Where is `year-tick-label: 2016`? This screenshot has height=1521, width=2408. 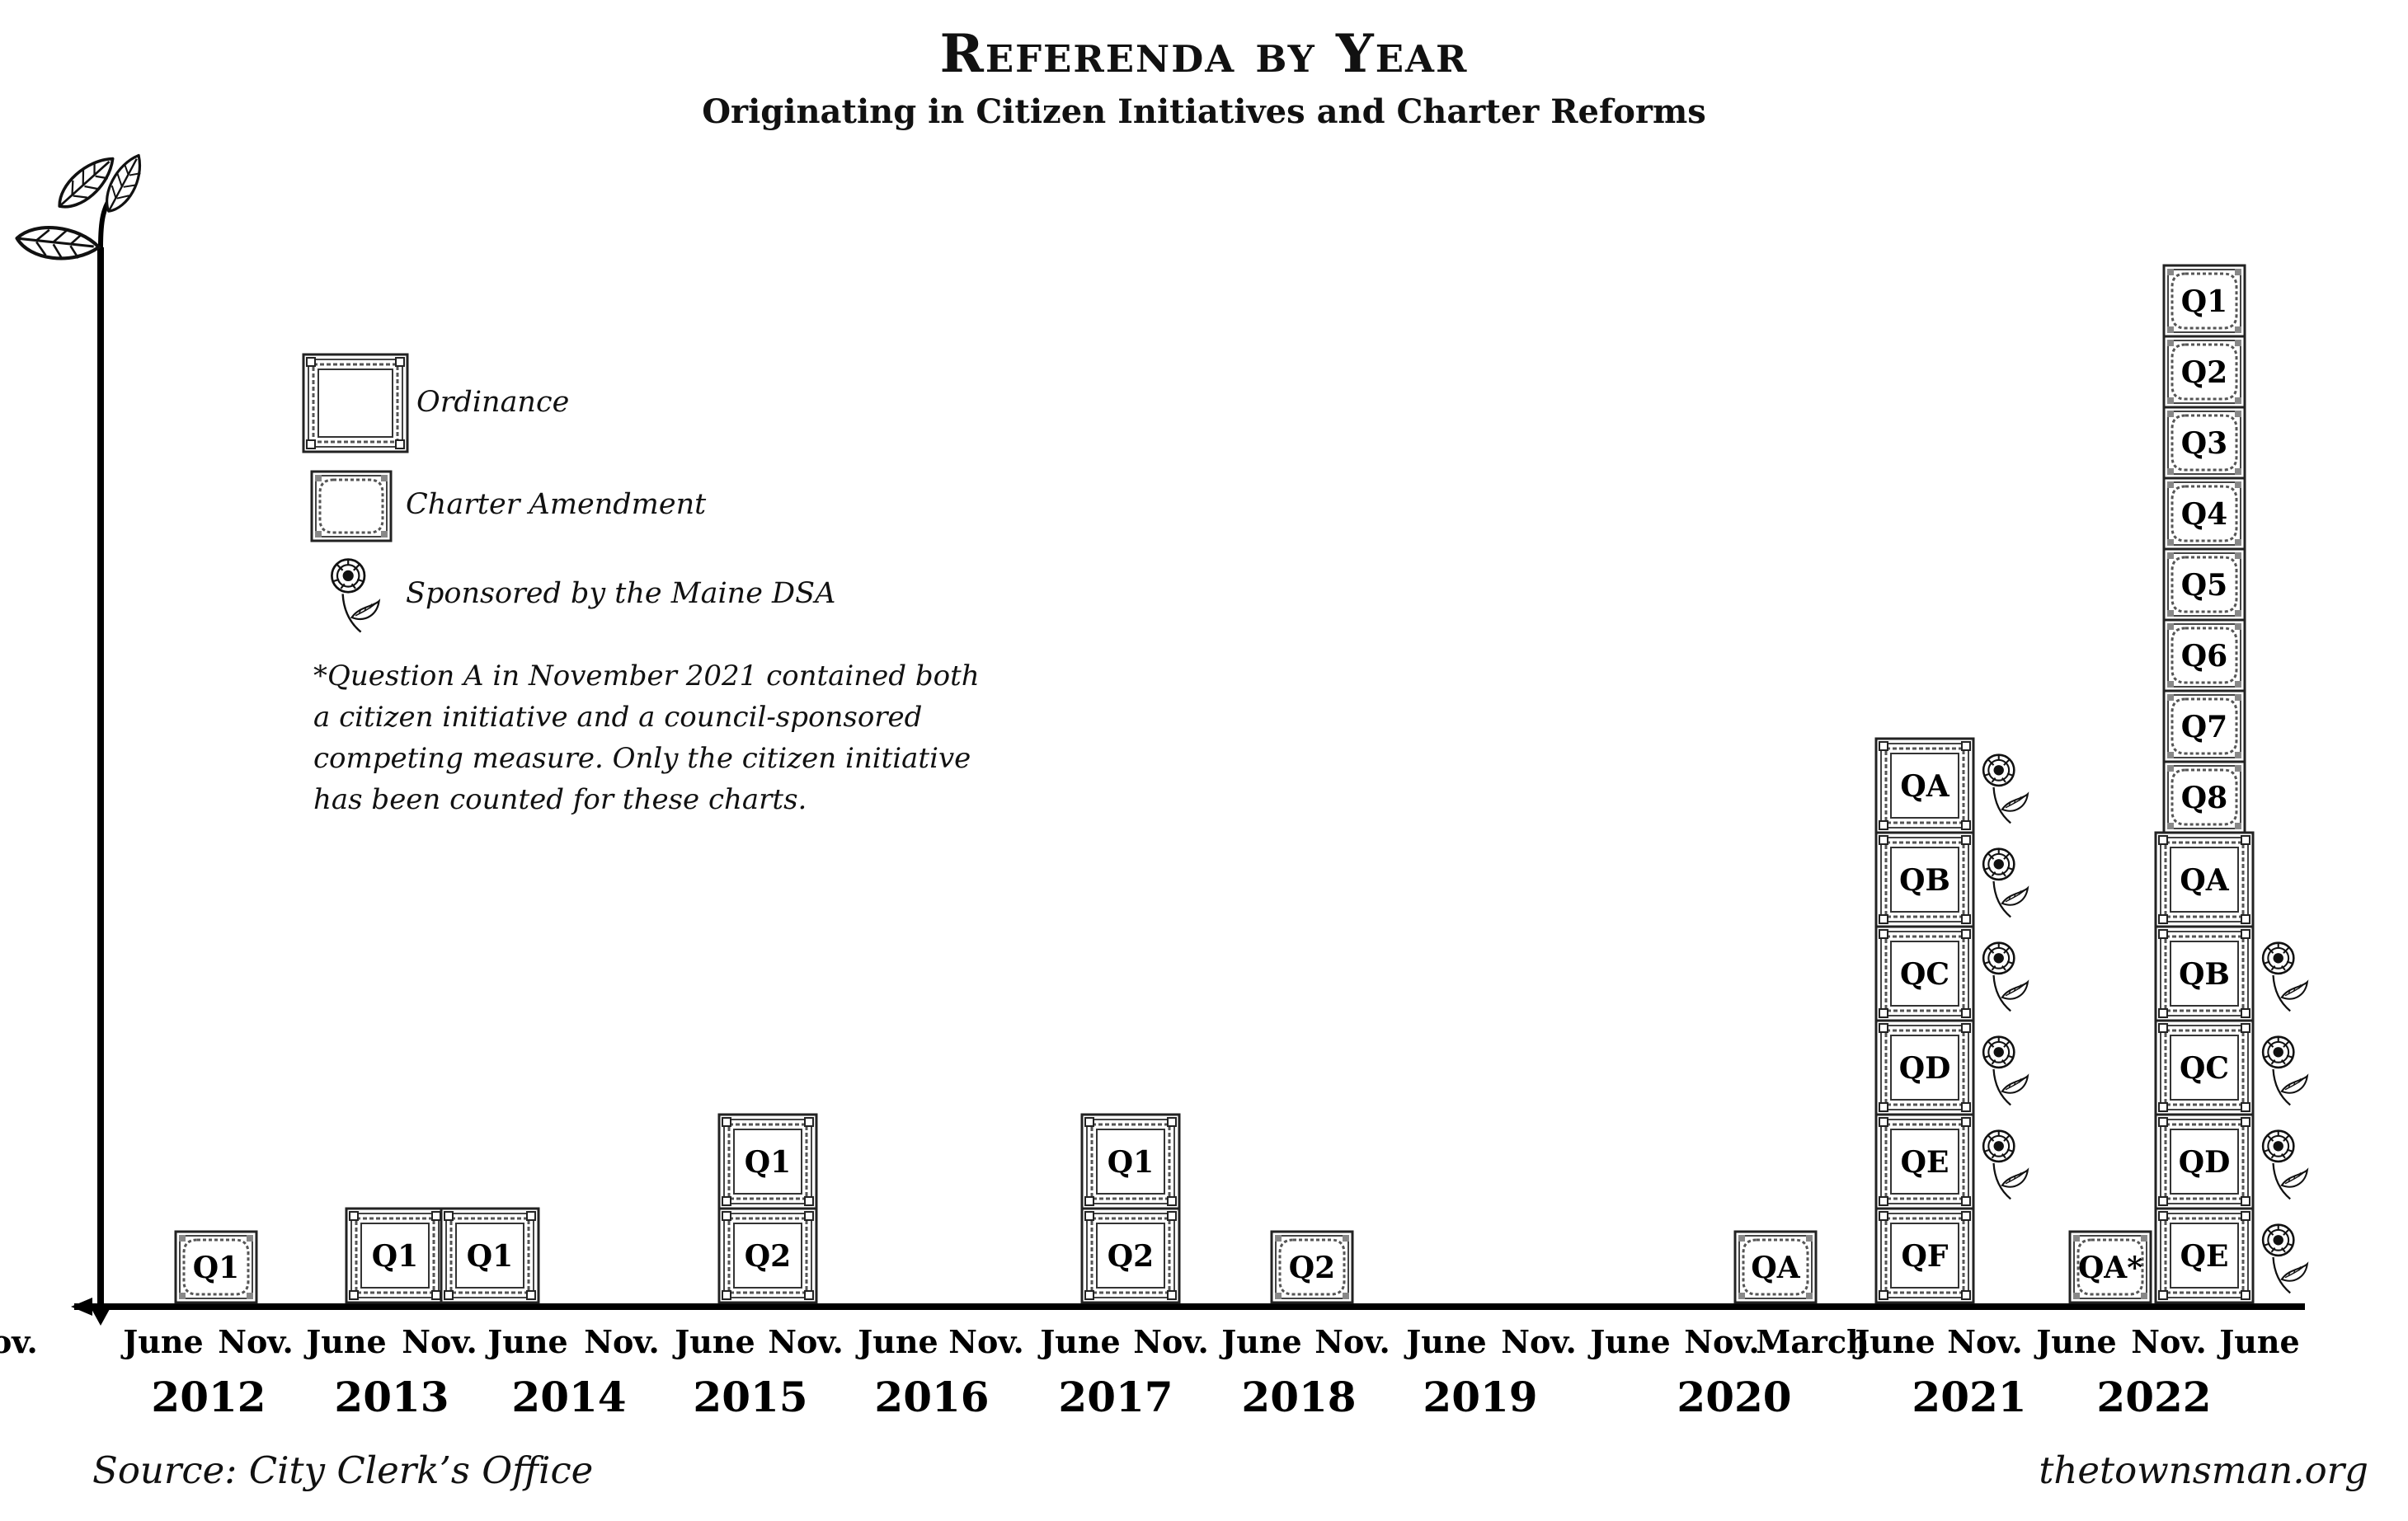 year-tick-label: 2016 is located at coordinates (931, 1397).